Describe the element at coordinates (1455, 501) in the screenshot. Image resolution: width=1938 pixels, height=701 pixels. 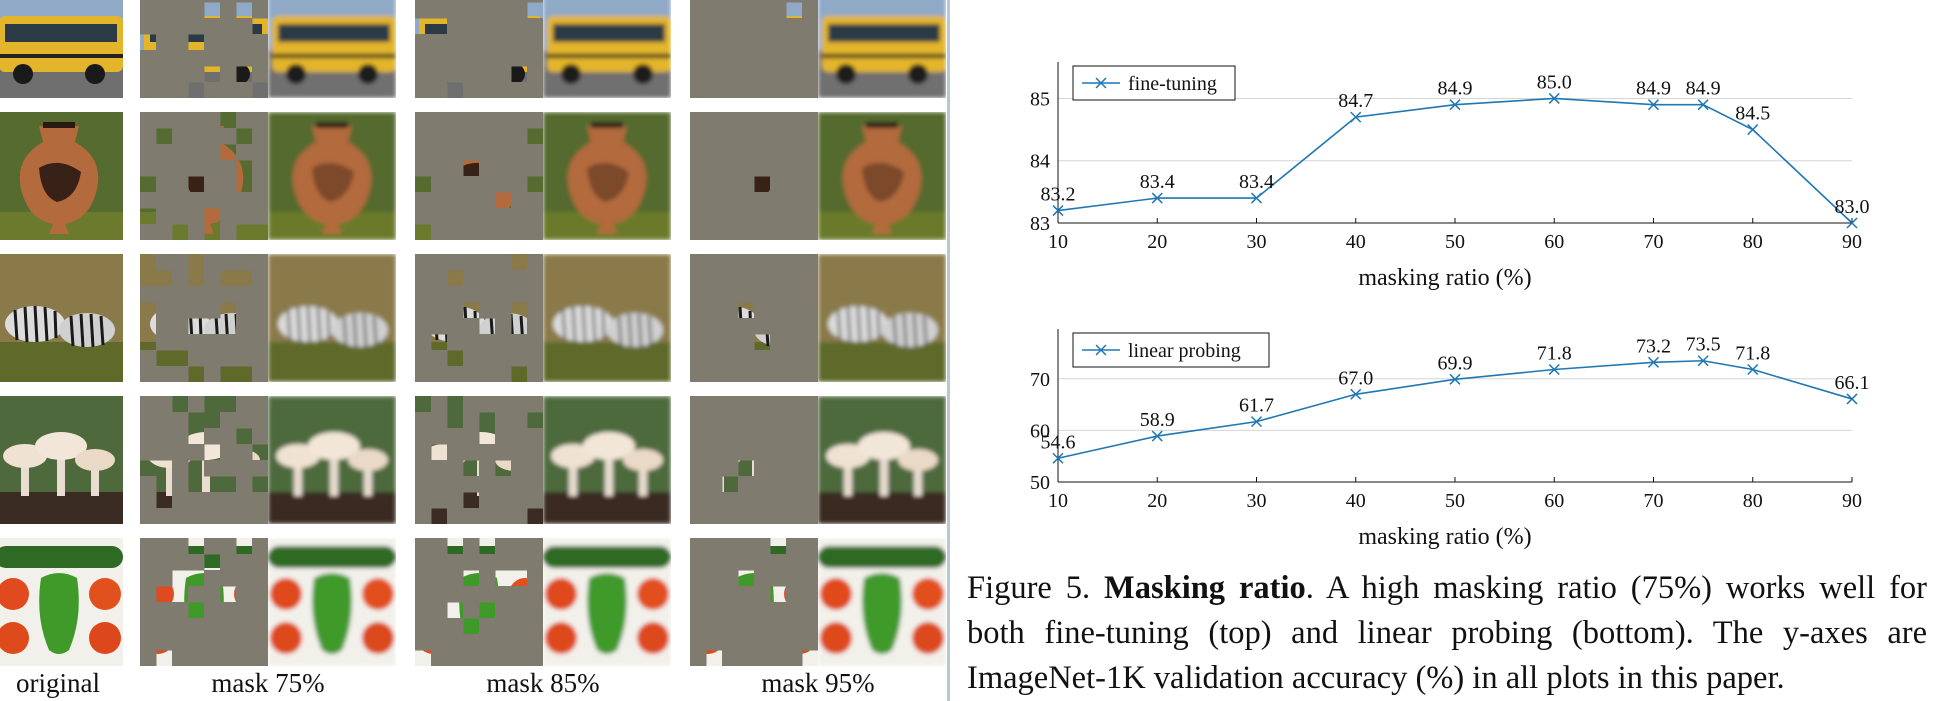
I see `x-tick-label: 50` at that location.